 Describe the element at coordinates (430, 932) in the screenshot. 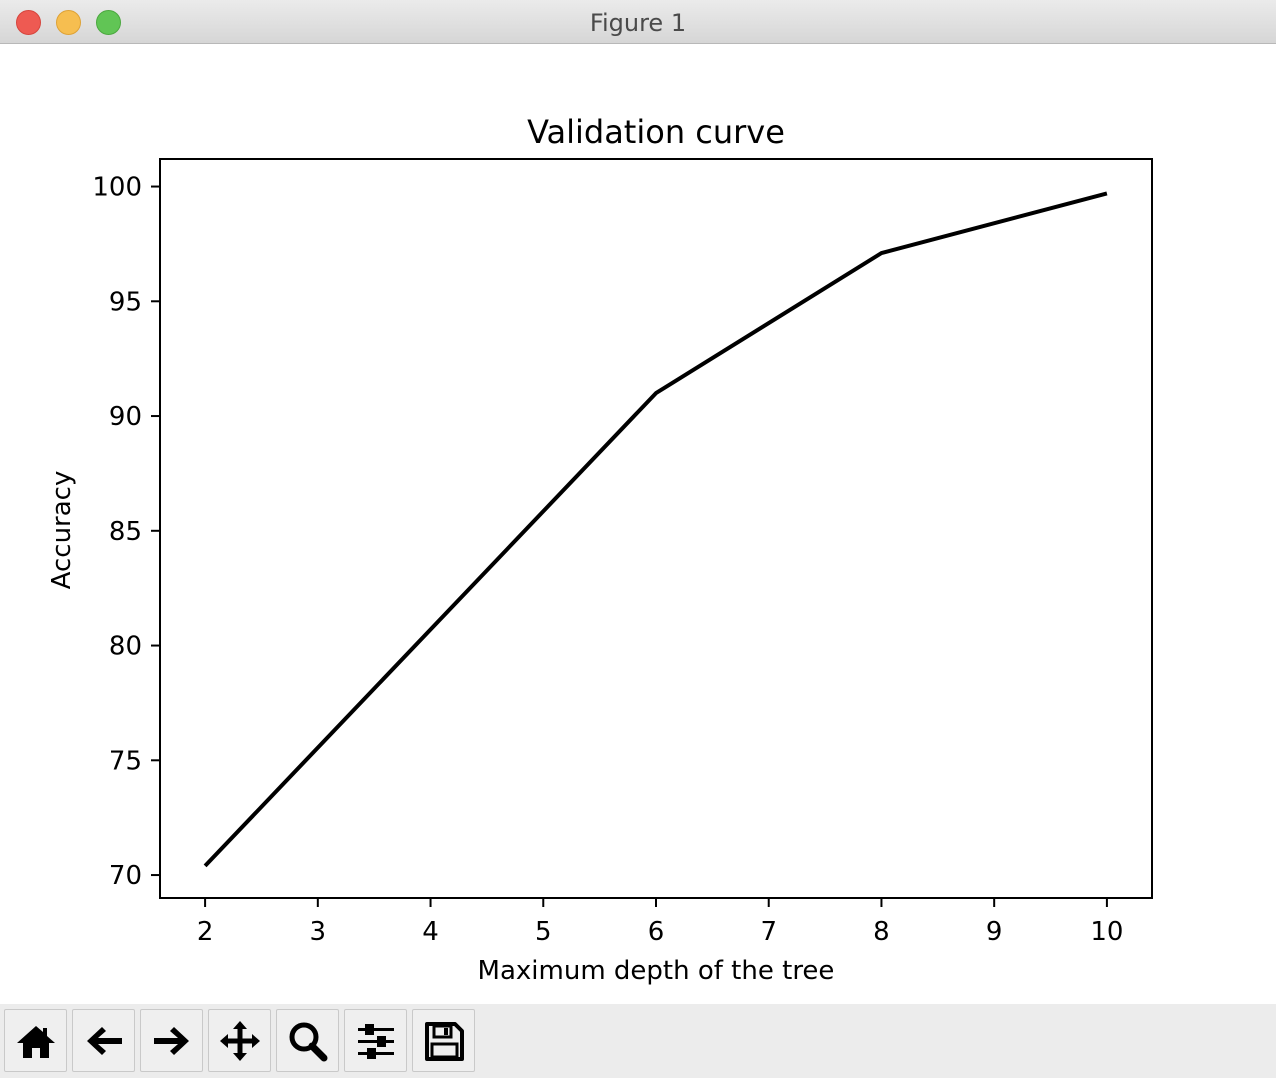

I see `x-tick-label: 4` at that location.